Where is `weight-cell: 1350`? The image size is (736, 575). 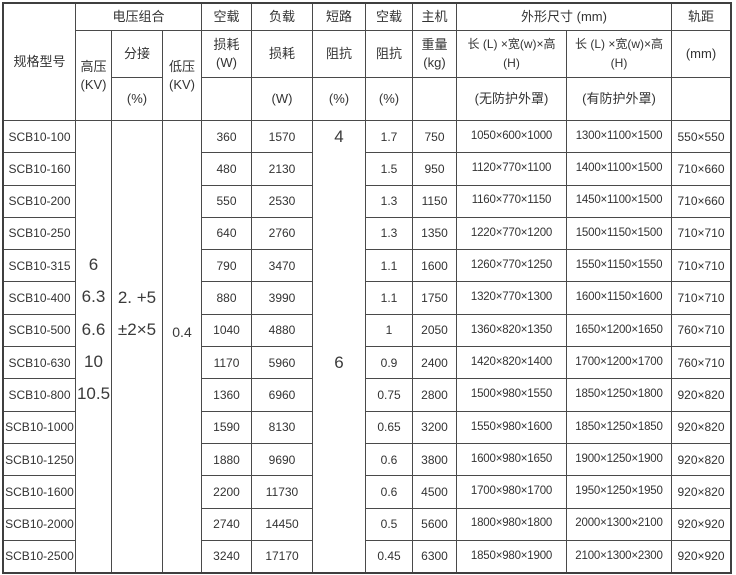 weight-cell: 1350 is located at coordinates (434, 233).